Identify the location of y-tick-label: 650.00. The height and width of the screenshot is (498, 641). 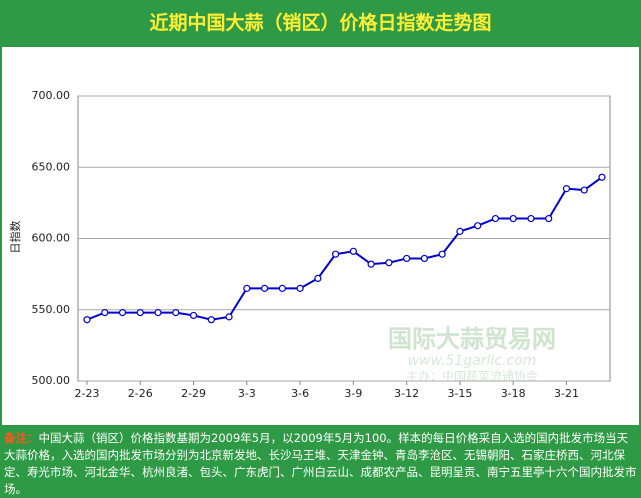
(51, 166).